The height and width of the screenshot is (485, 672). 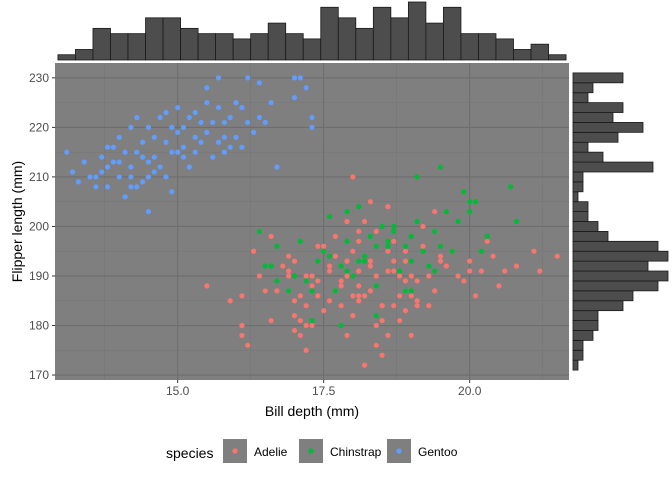 What do you see at coordinates (178, 391) in the screenshot?
I see `x-tick-label: 15.0` at bounding box center [178, 391].